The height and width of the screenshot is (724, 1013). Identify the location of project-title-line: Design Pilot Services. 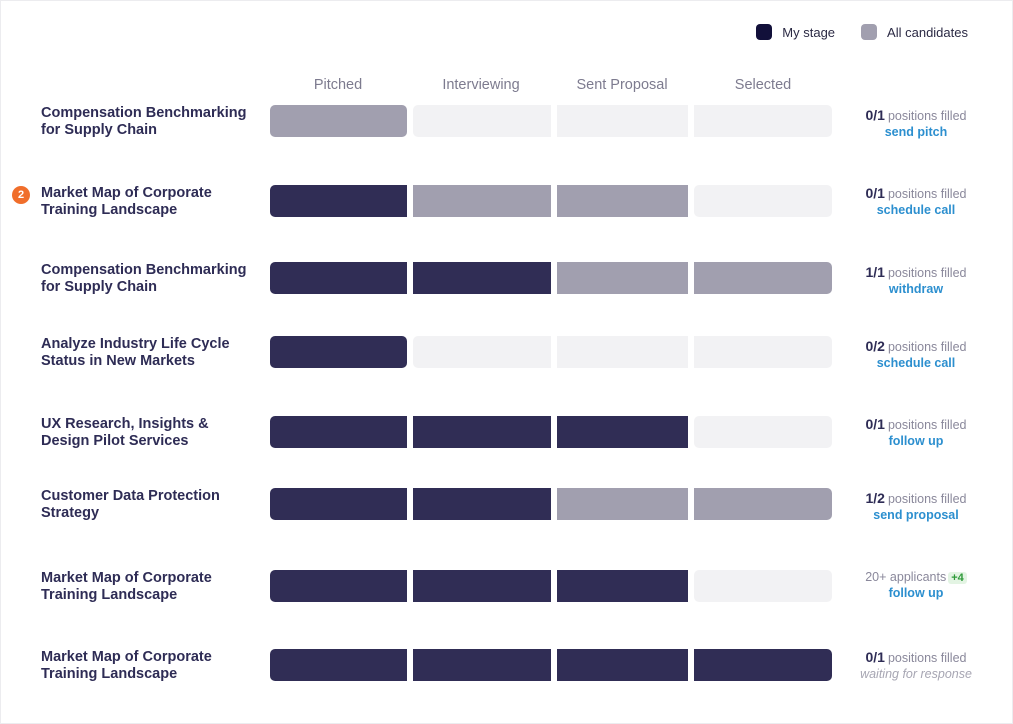
(115, 441).